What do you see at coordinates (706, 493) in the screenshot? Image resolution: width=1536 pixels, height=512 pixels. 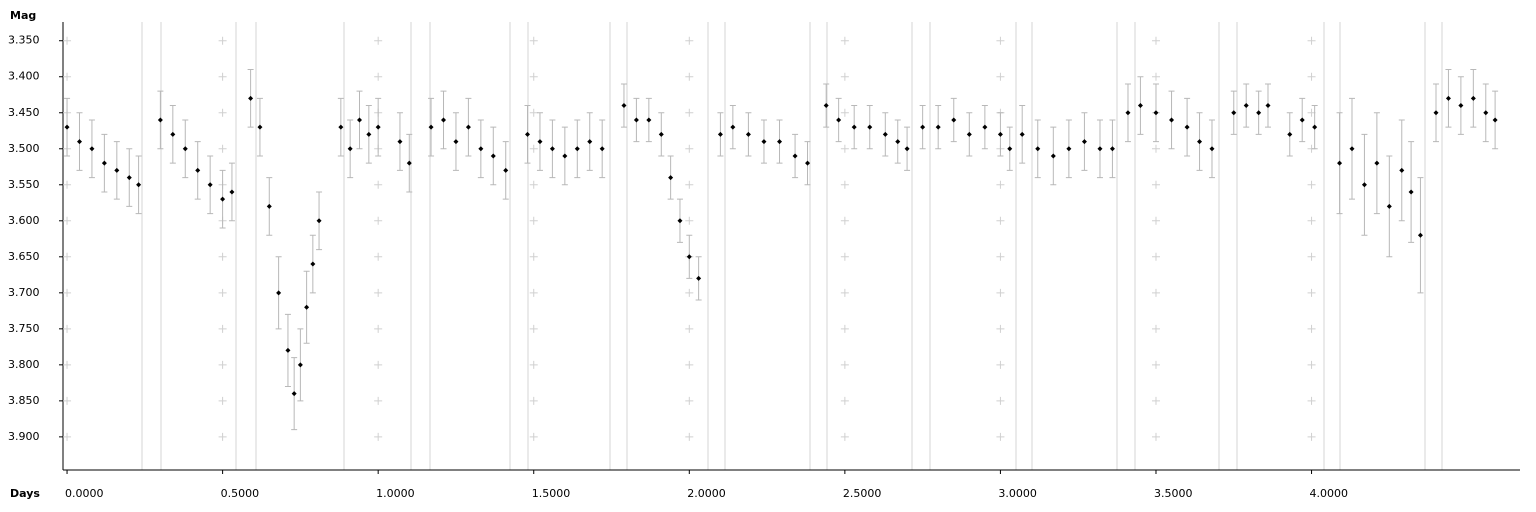 I see `x-tick-label: 2.0000` at bounding box center [706, 493].